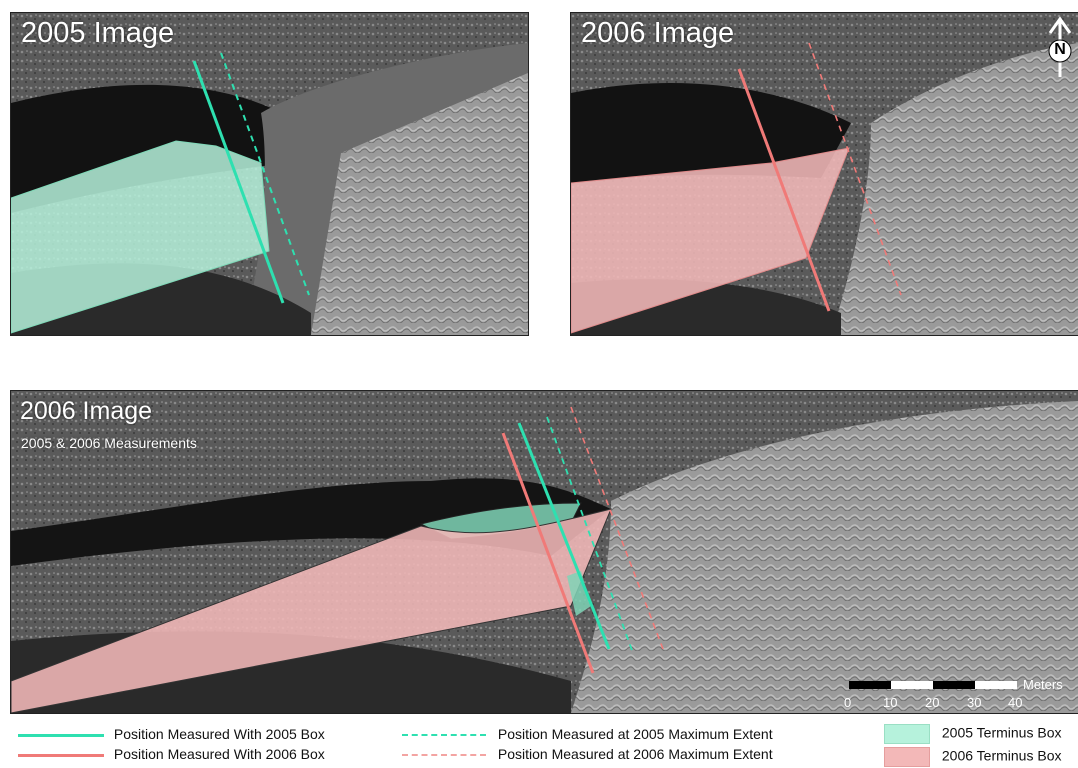 Image resolution: width=1078 pixels, height=768 pixels. Describe the element at coordinates (635, 734) in the screenshot. I see `legend-label: Position Measured at 2005 Maximum Extent` at that location.